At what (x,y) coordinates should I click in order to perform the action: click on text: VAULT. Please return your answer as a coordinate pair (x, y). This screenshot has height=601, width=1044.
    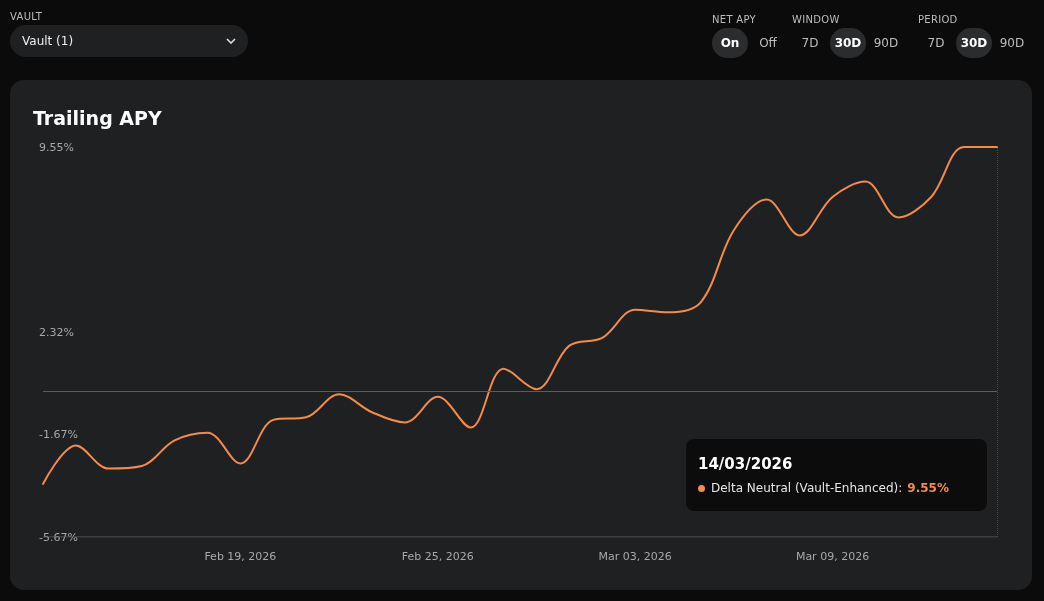
    Looking at the image, I should click on (27, 17).